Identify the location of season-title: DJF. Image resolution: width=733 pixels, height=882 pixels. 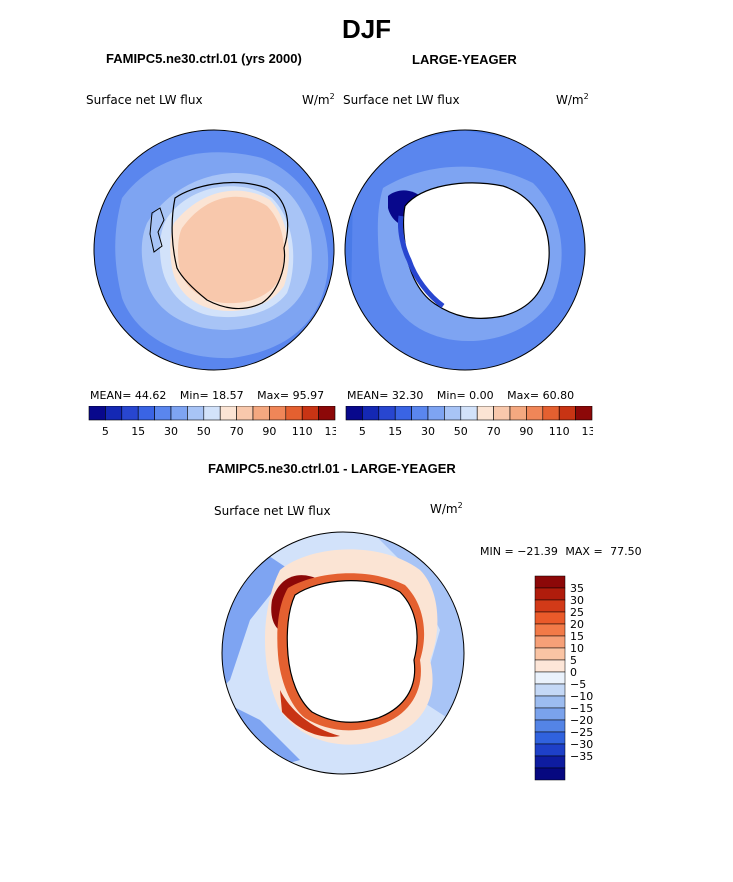
(366, 29).